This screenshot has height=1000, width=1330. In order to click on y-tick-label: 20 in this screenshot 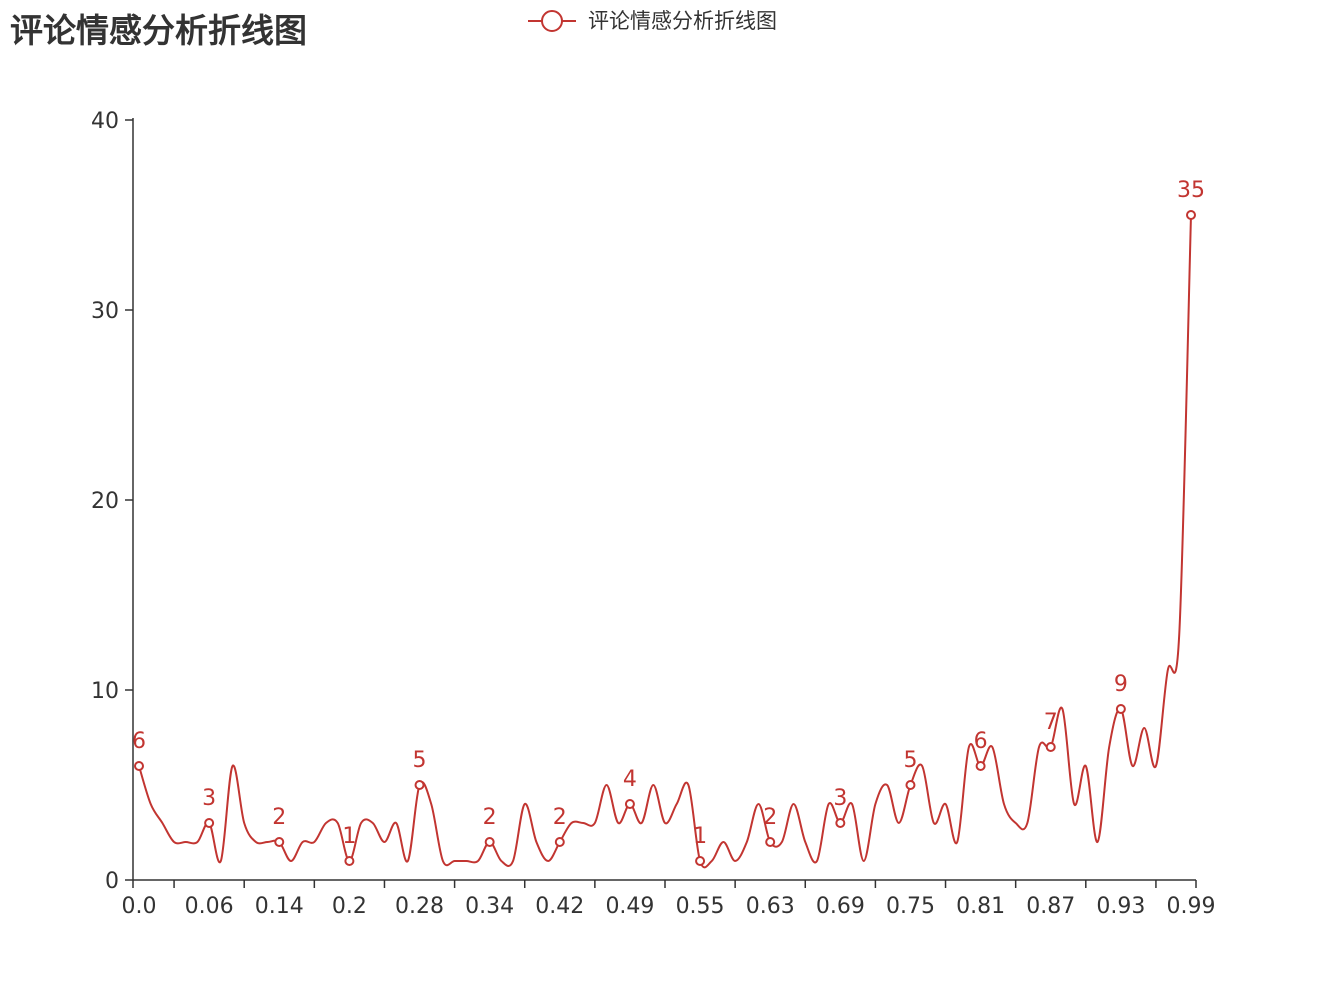, I will do `click(105, 501)`.